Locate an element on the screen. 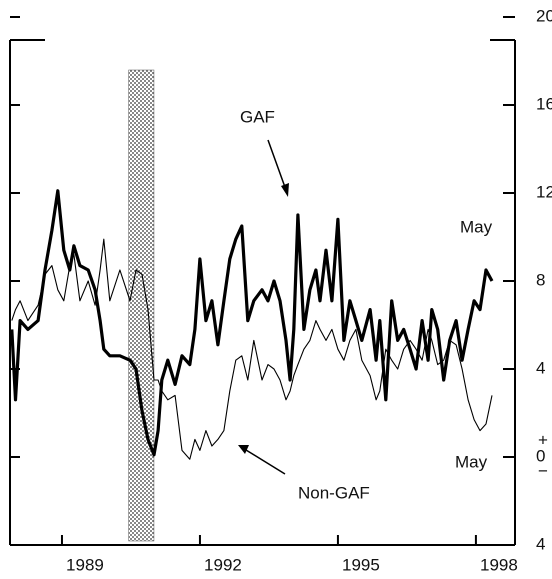  x-tick-label: 1992 is located at coordinates (223, 564).